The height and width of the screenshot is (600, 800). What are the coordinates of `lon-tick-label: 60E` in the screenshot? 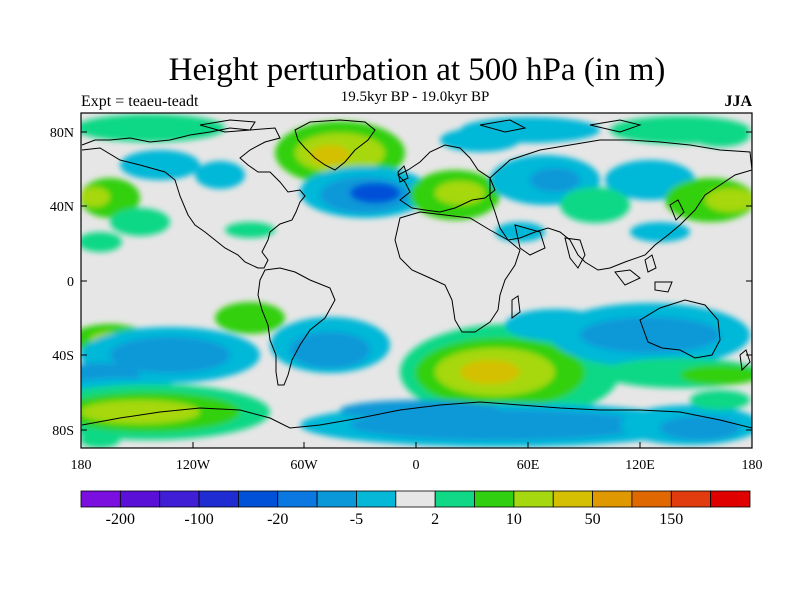 It's located at (528, 465).